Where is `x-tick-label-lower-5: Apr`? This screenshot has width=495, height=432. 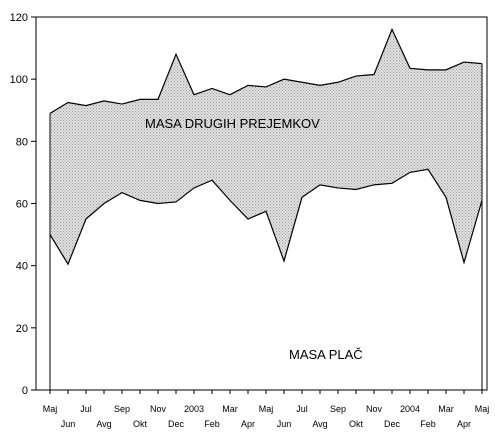
x-tick-label-lower-5: Apr is located at coordinates (248, 424).